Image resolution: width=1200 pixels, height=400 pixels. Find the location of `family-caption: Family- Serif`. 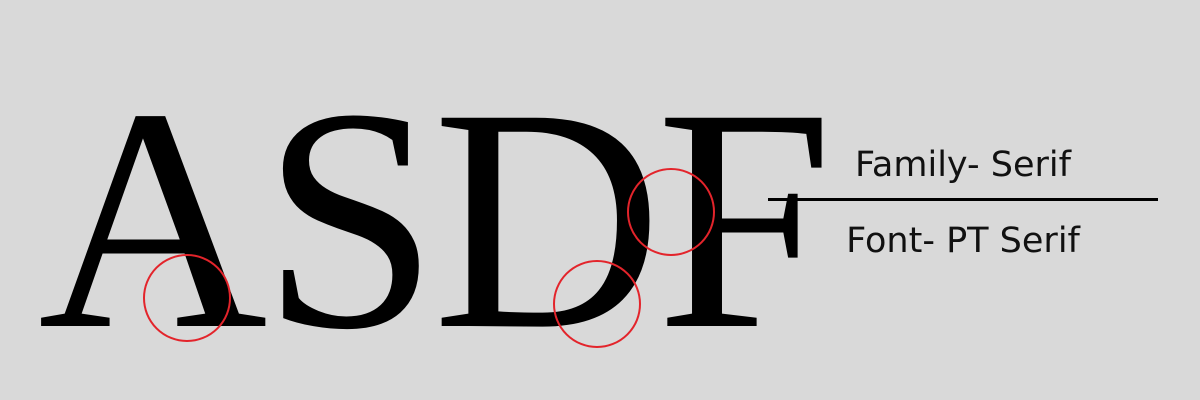

family-caption: Family- Serif is located at coordinates (963, 165).